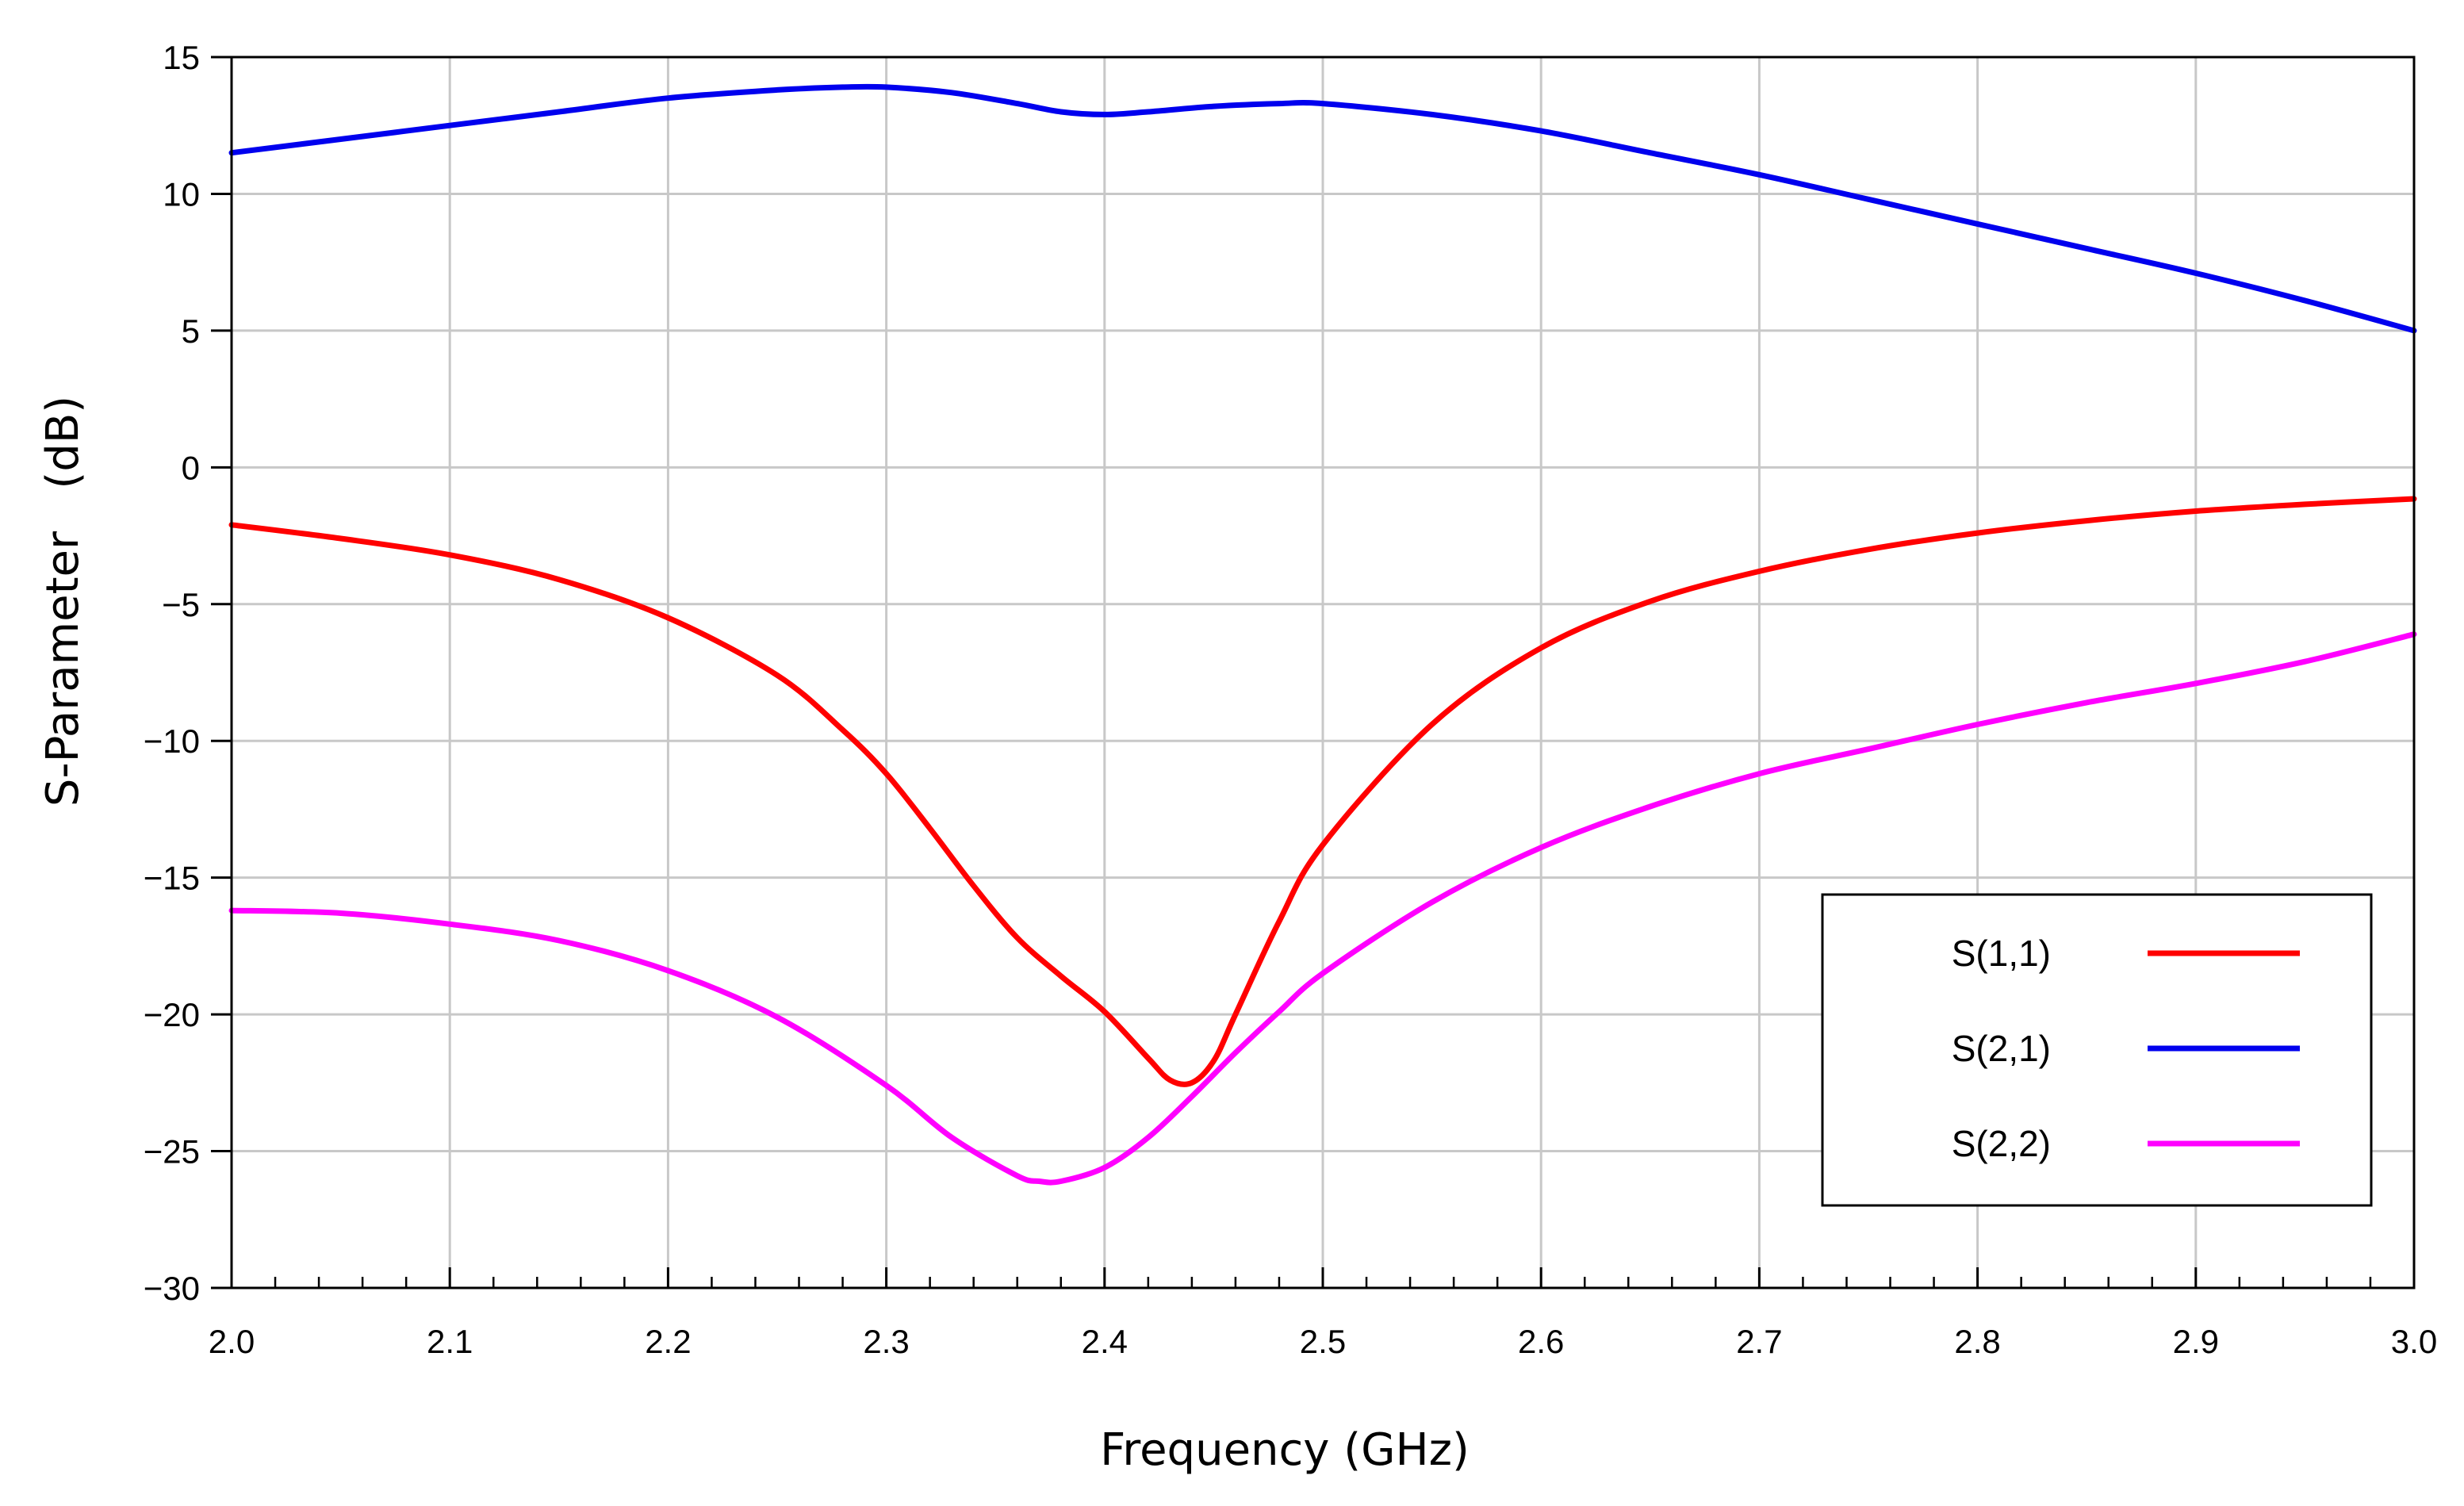 The width and height of the screenshot is (2464, 1506). What do you see at coordinates (886, 1341) in the screenshot?
I see `x-tick-label: 2.3` at bounding box center [886, 1341].